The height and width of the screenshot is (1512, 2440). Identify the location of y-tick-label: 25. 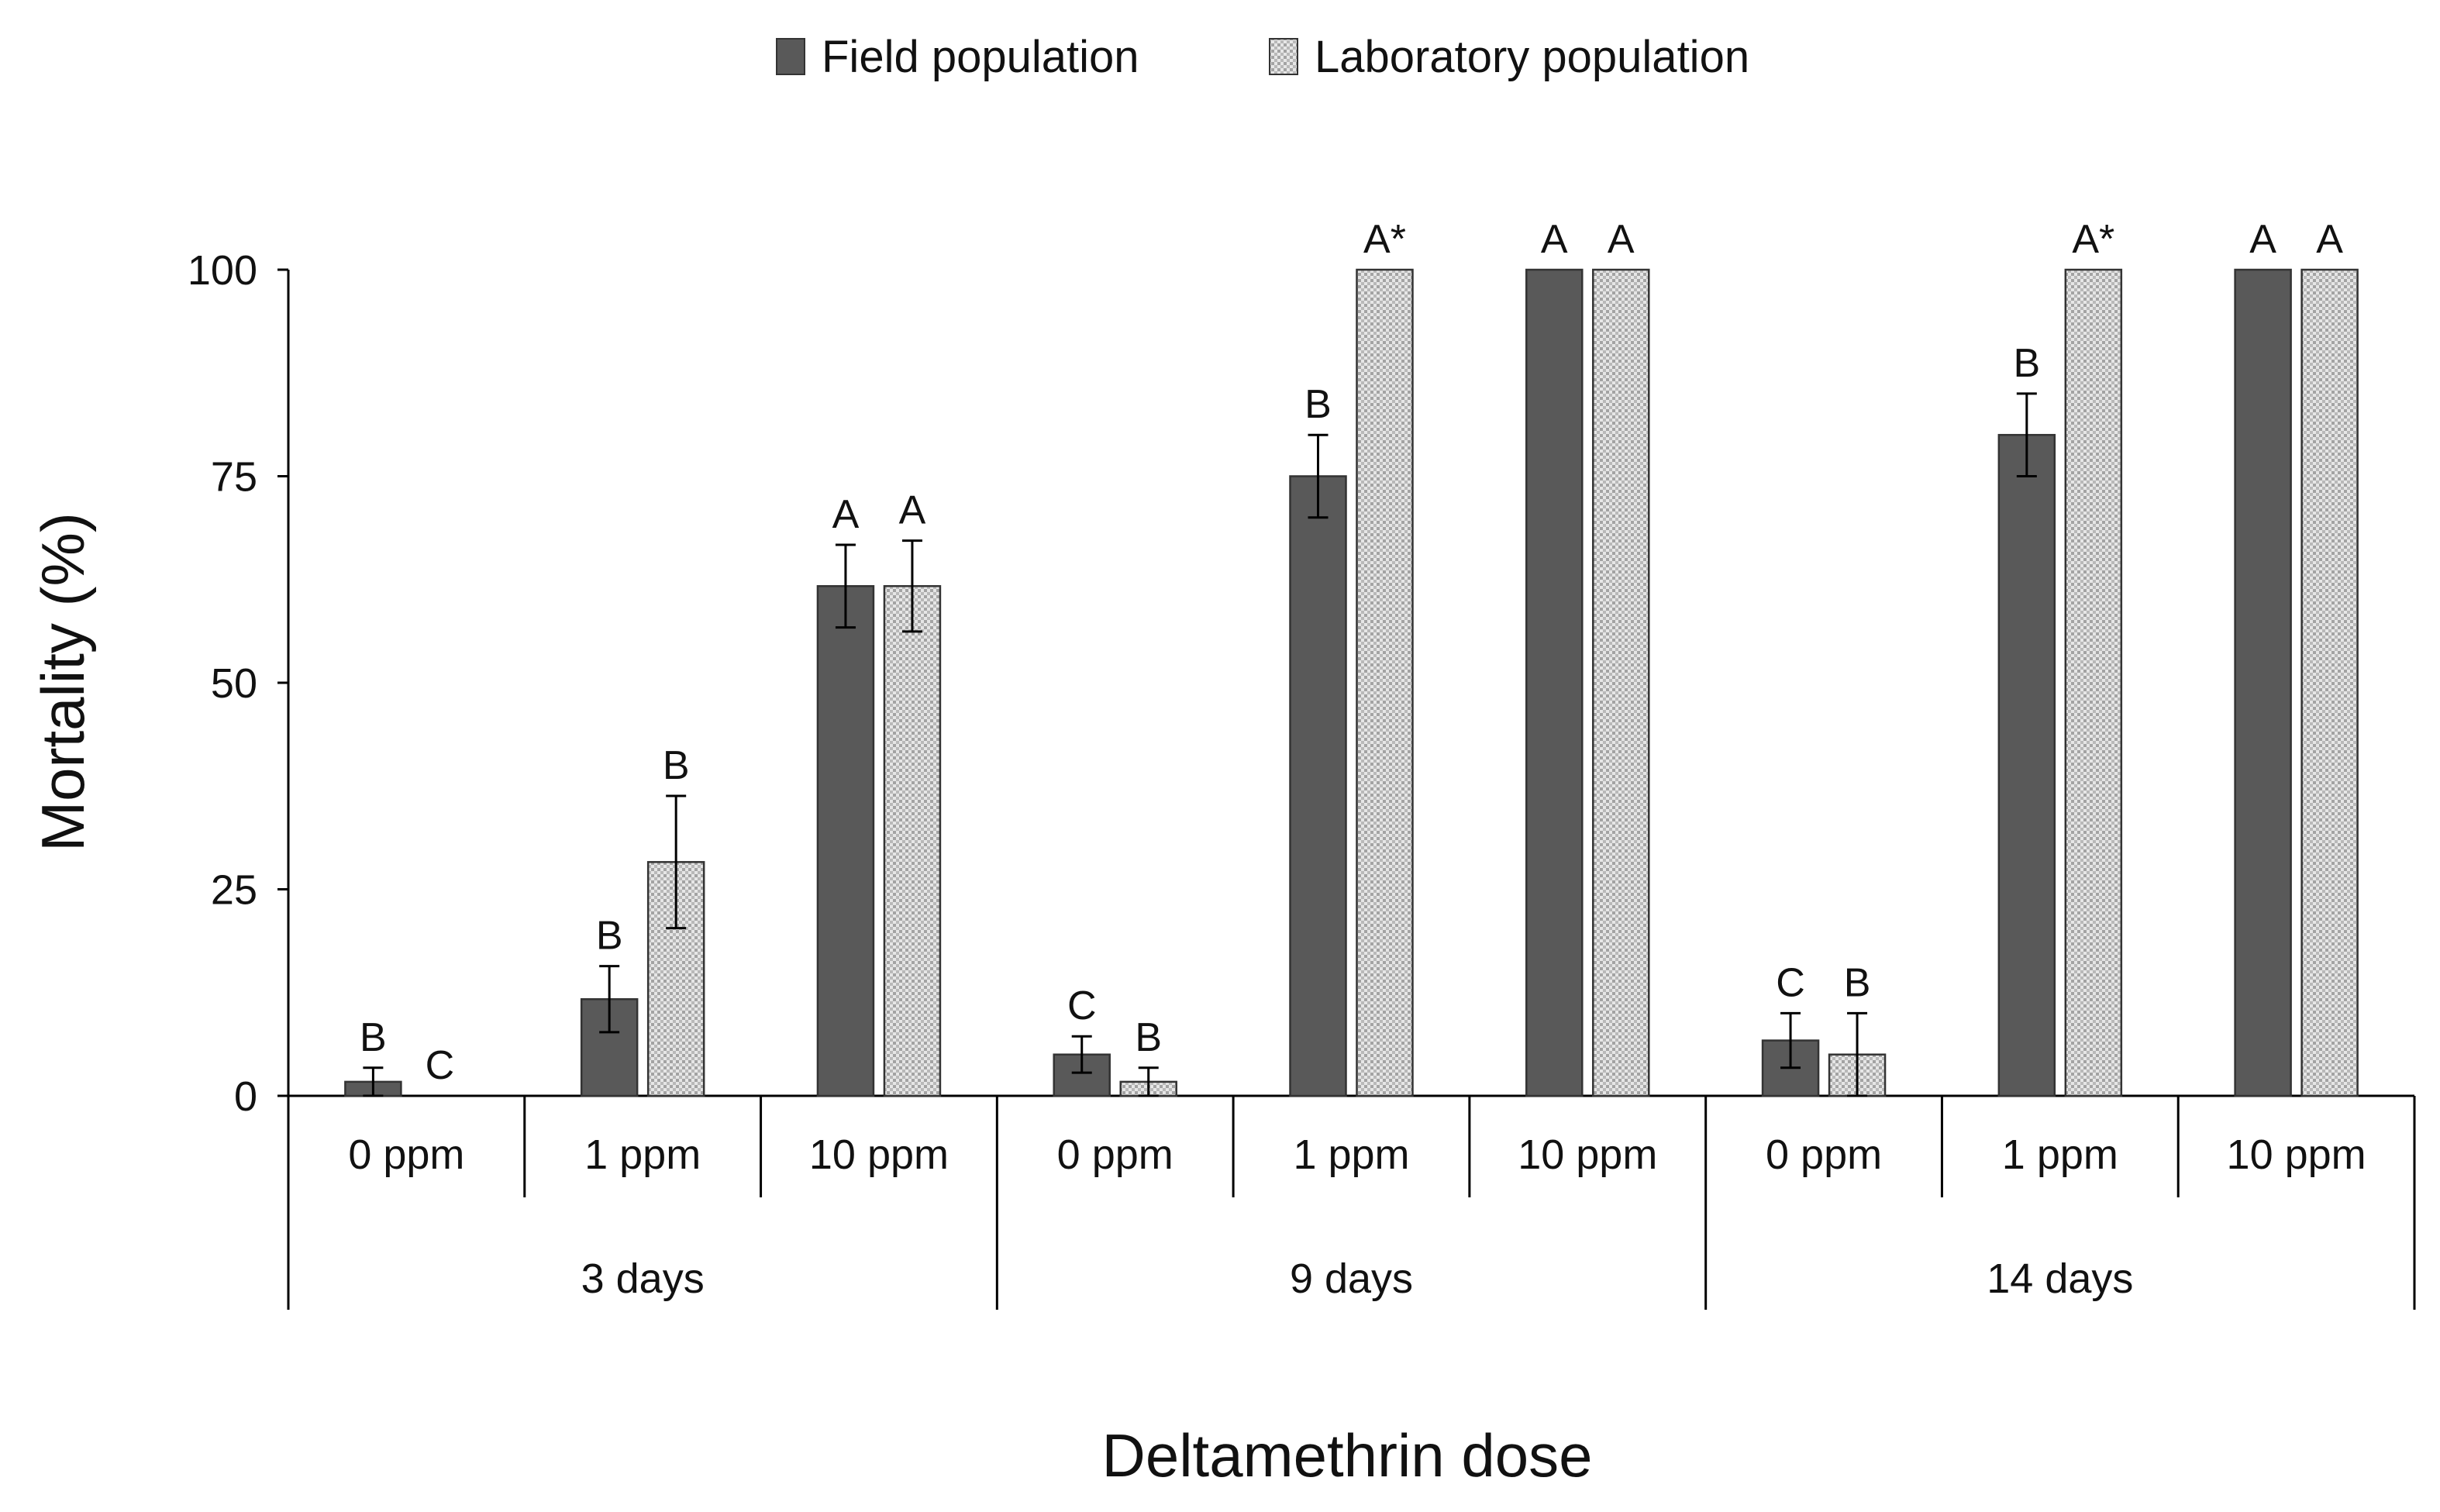
(234, 890).